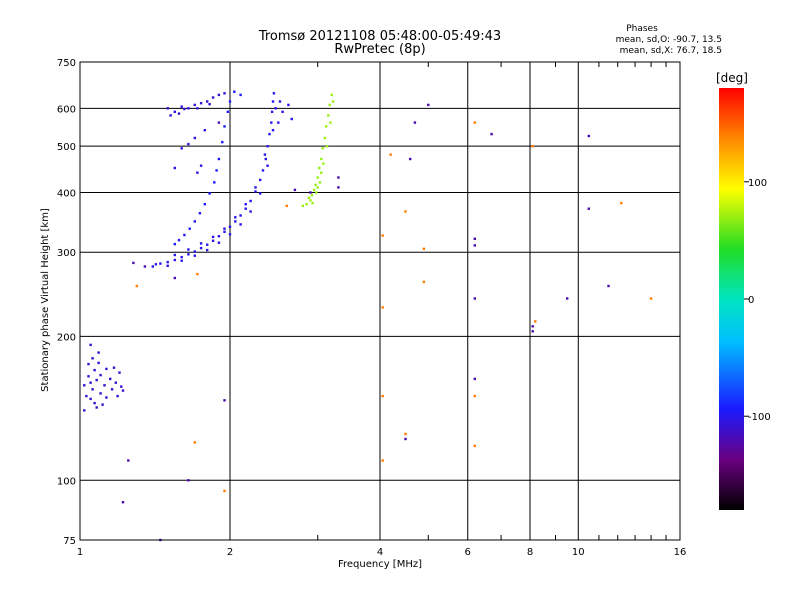 The width and height of the screenshot is (800, 604). What do you see at coordinates (379, 49) in the screenshot?
I see `chart-subtitle: RwPretec (8p)` at bounding box center [379, 49].